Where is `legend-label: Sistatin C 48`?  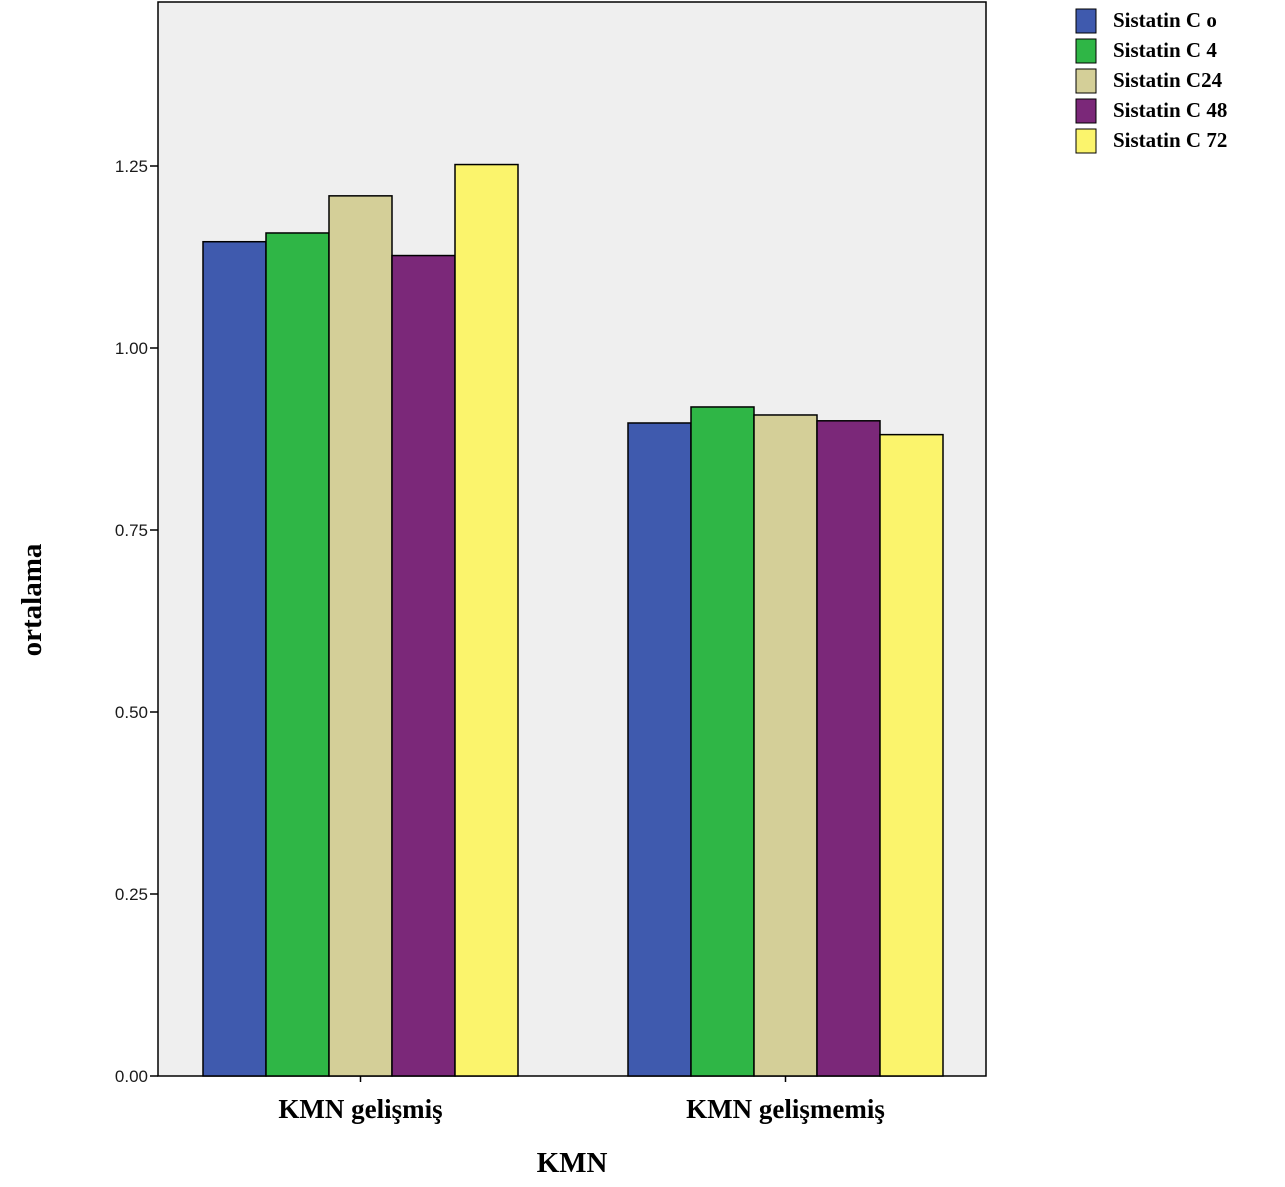
legend-label: Sistatin C 48 is located at coordinates (1170, 110).